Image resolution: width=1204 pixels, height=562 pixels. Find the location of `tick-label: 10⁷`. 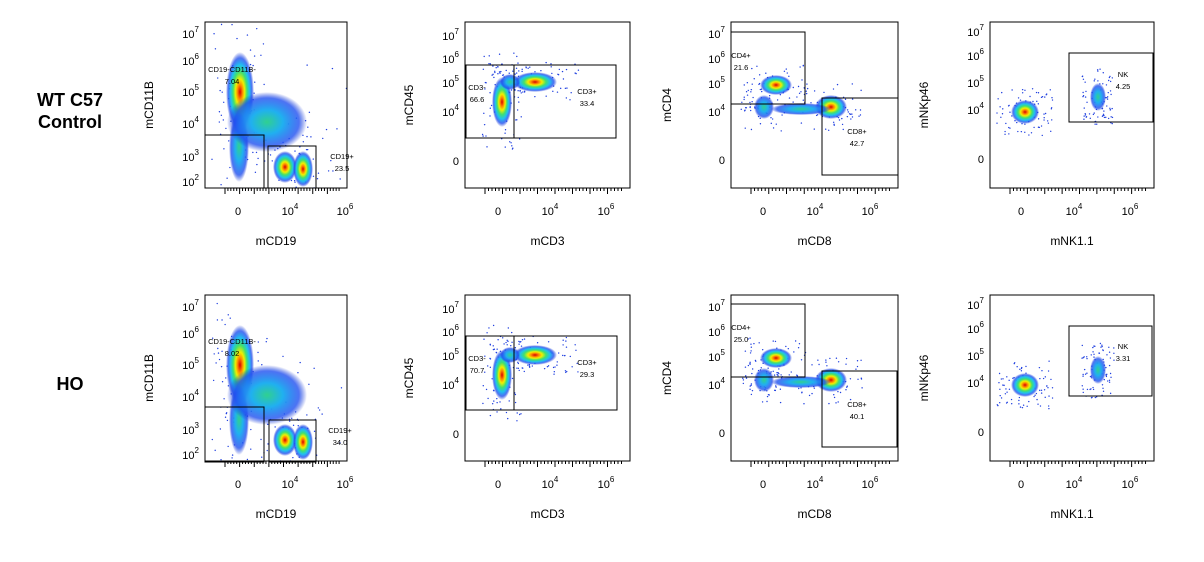

tick-label: 10⁷ is located at coordinates (975, 304).